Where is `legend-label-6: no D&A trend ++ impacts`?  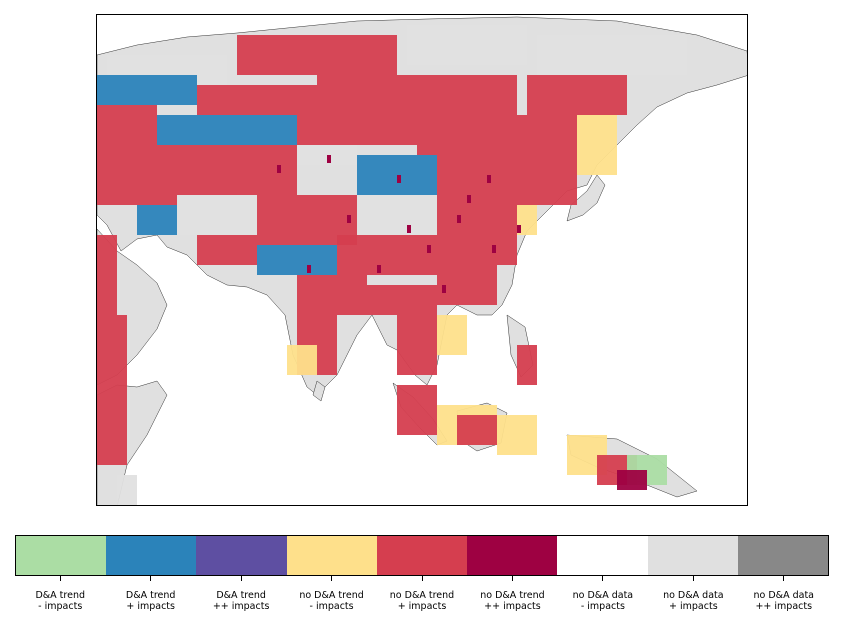 legend-label-6: no D&A trend ++ impacts is located at coordinates (512, 601).